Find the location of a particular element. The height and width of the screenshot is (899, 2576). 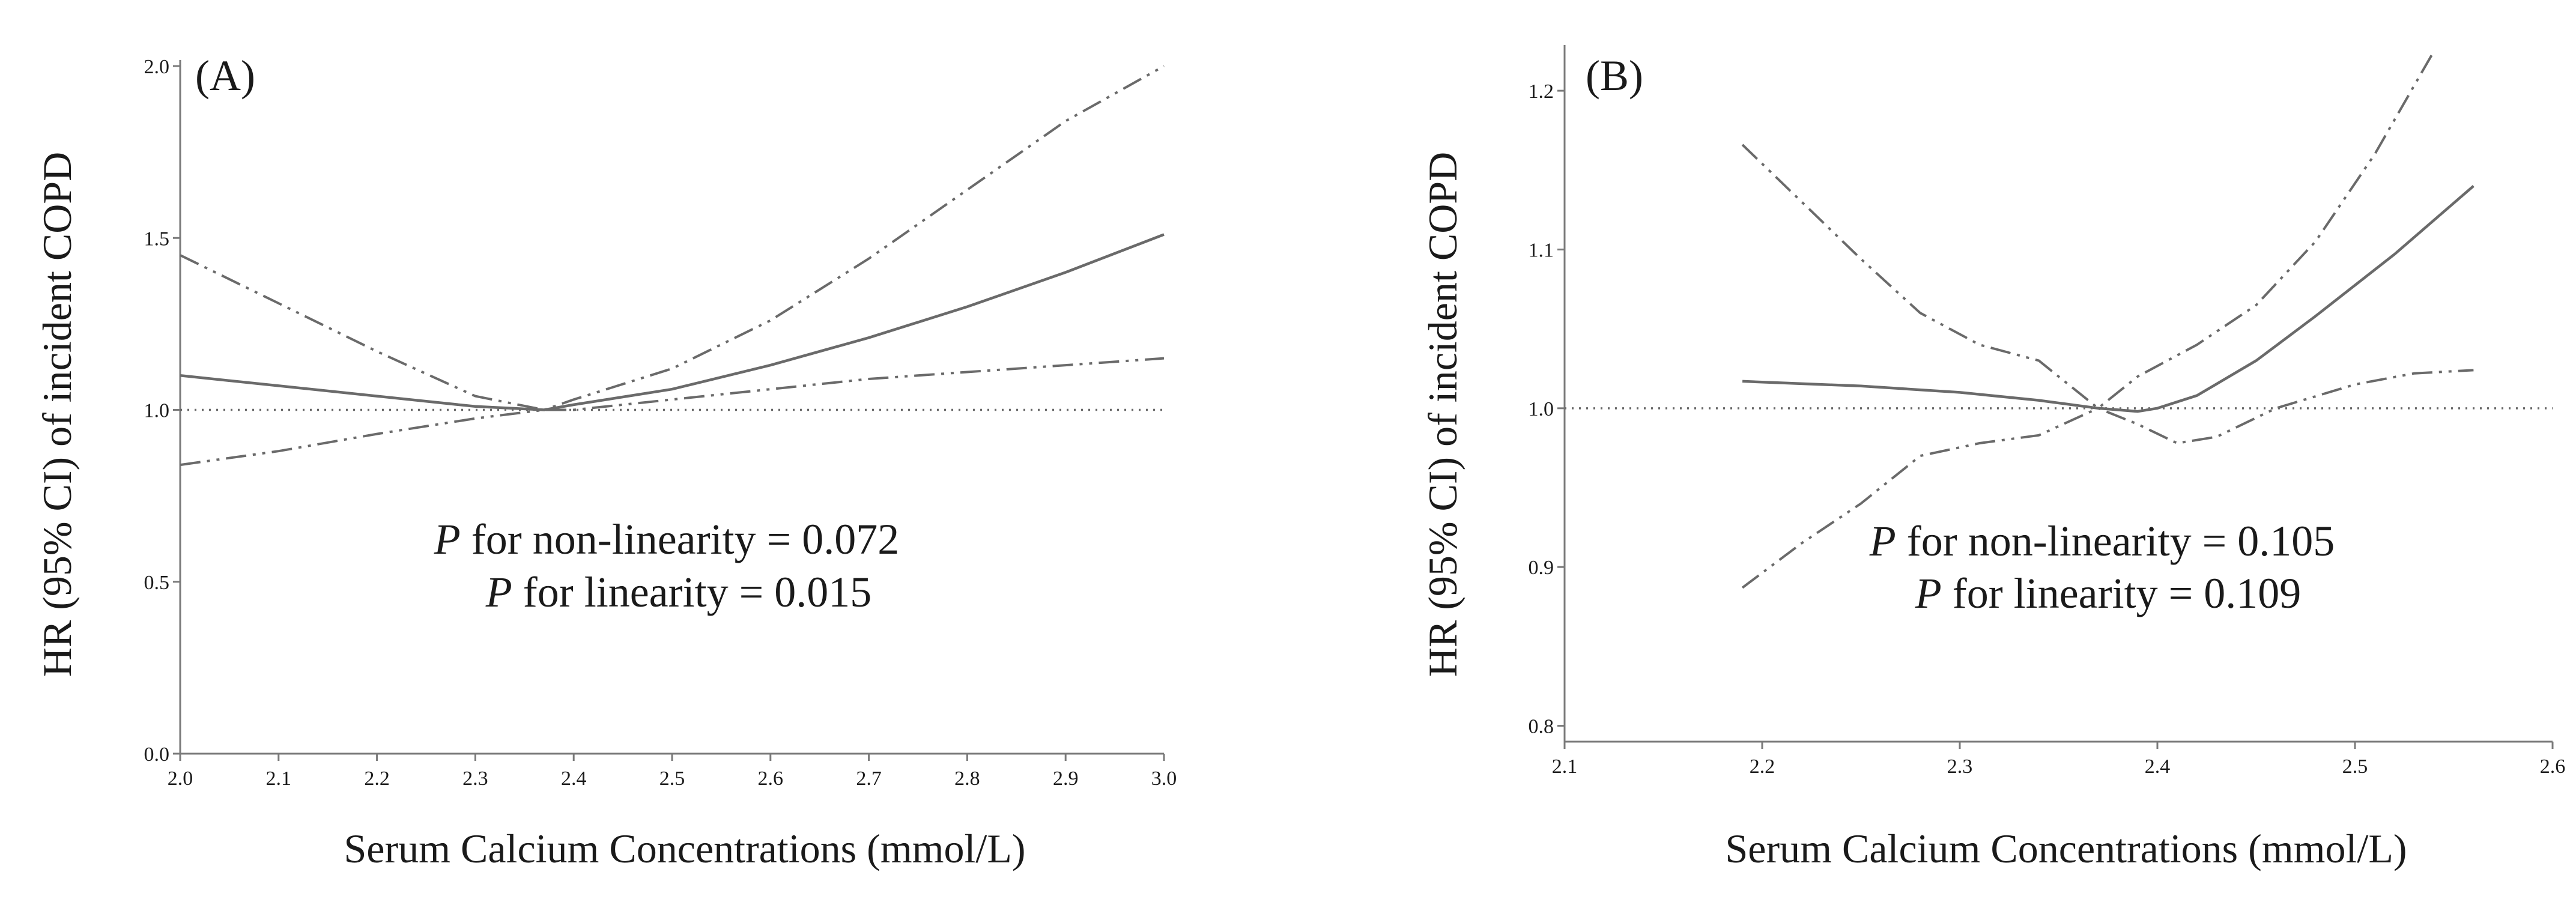

panel-b-y-tick-label: 1.1 is located at coordinates (1541, 250).